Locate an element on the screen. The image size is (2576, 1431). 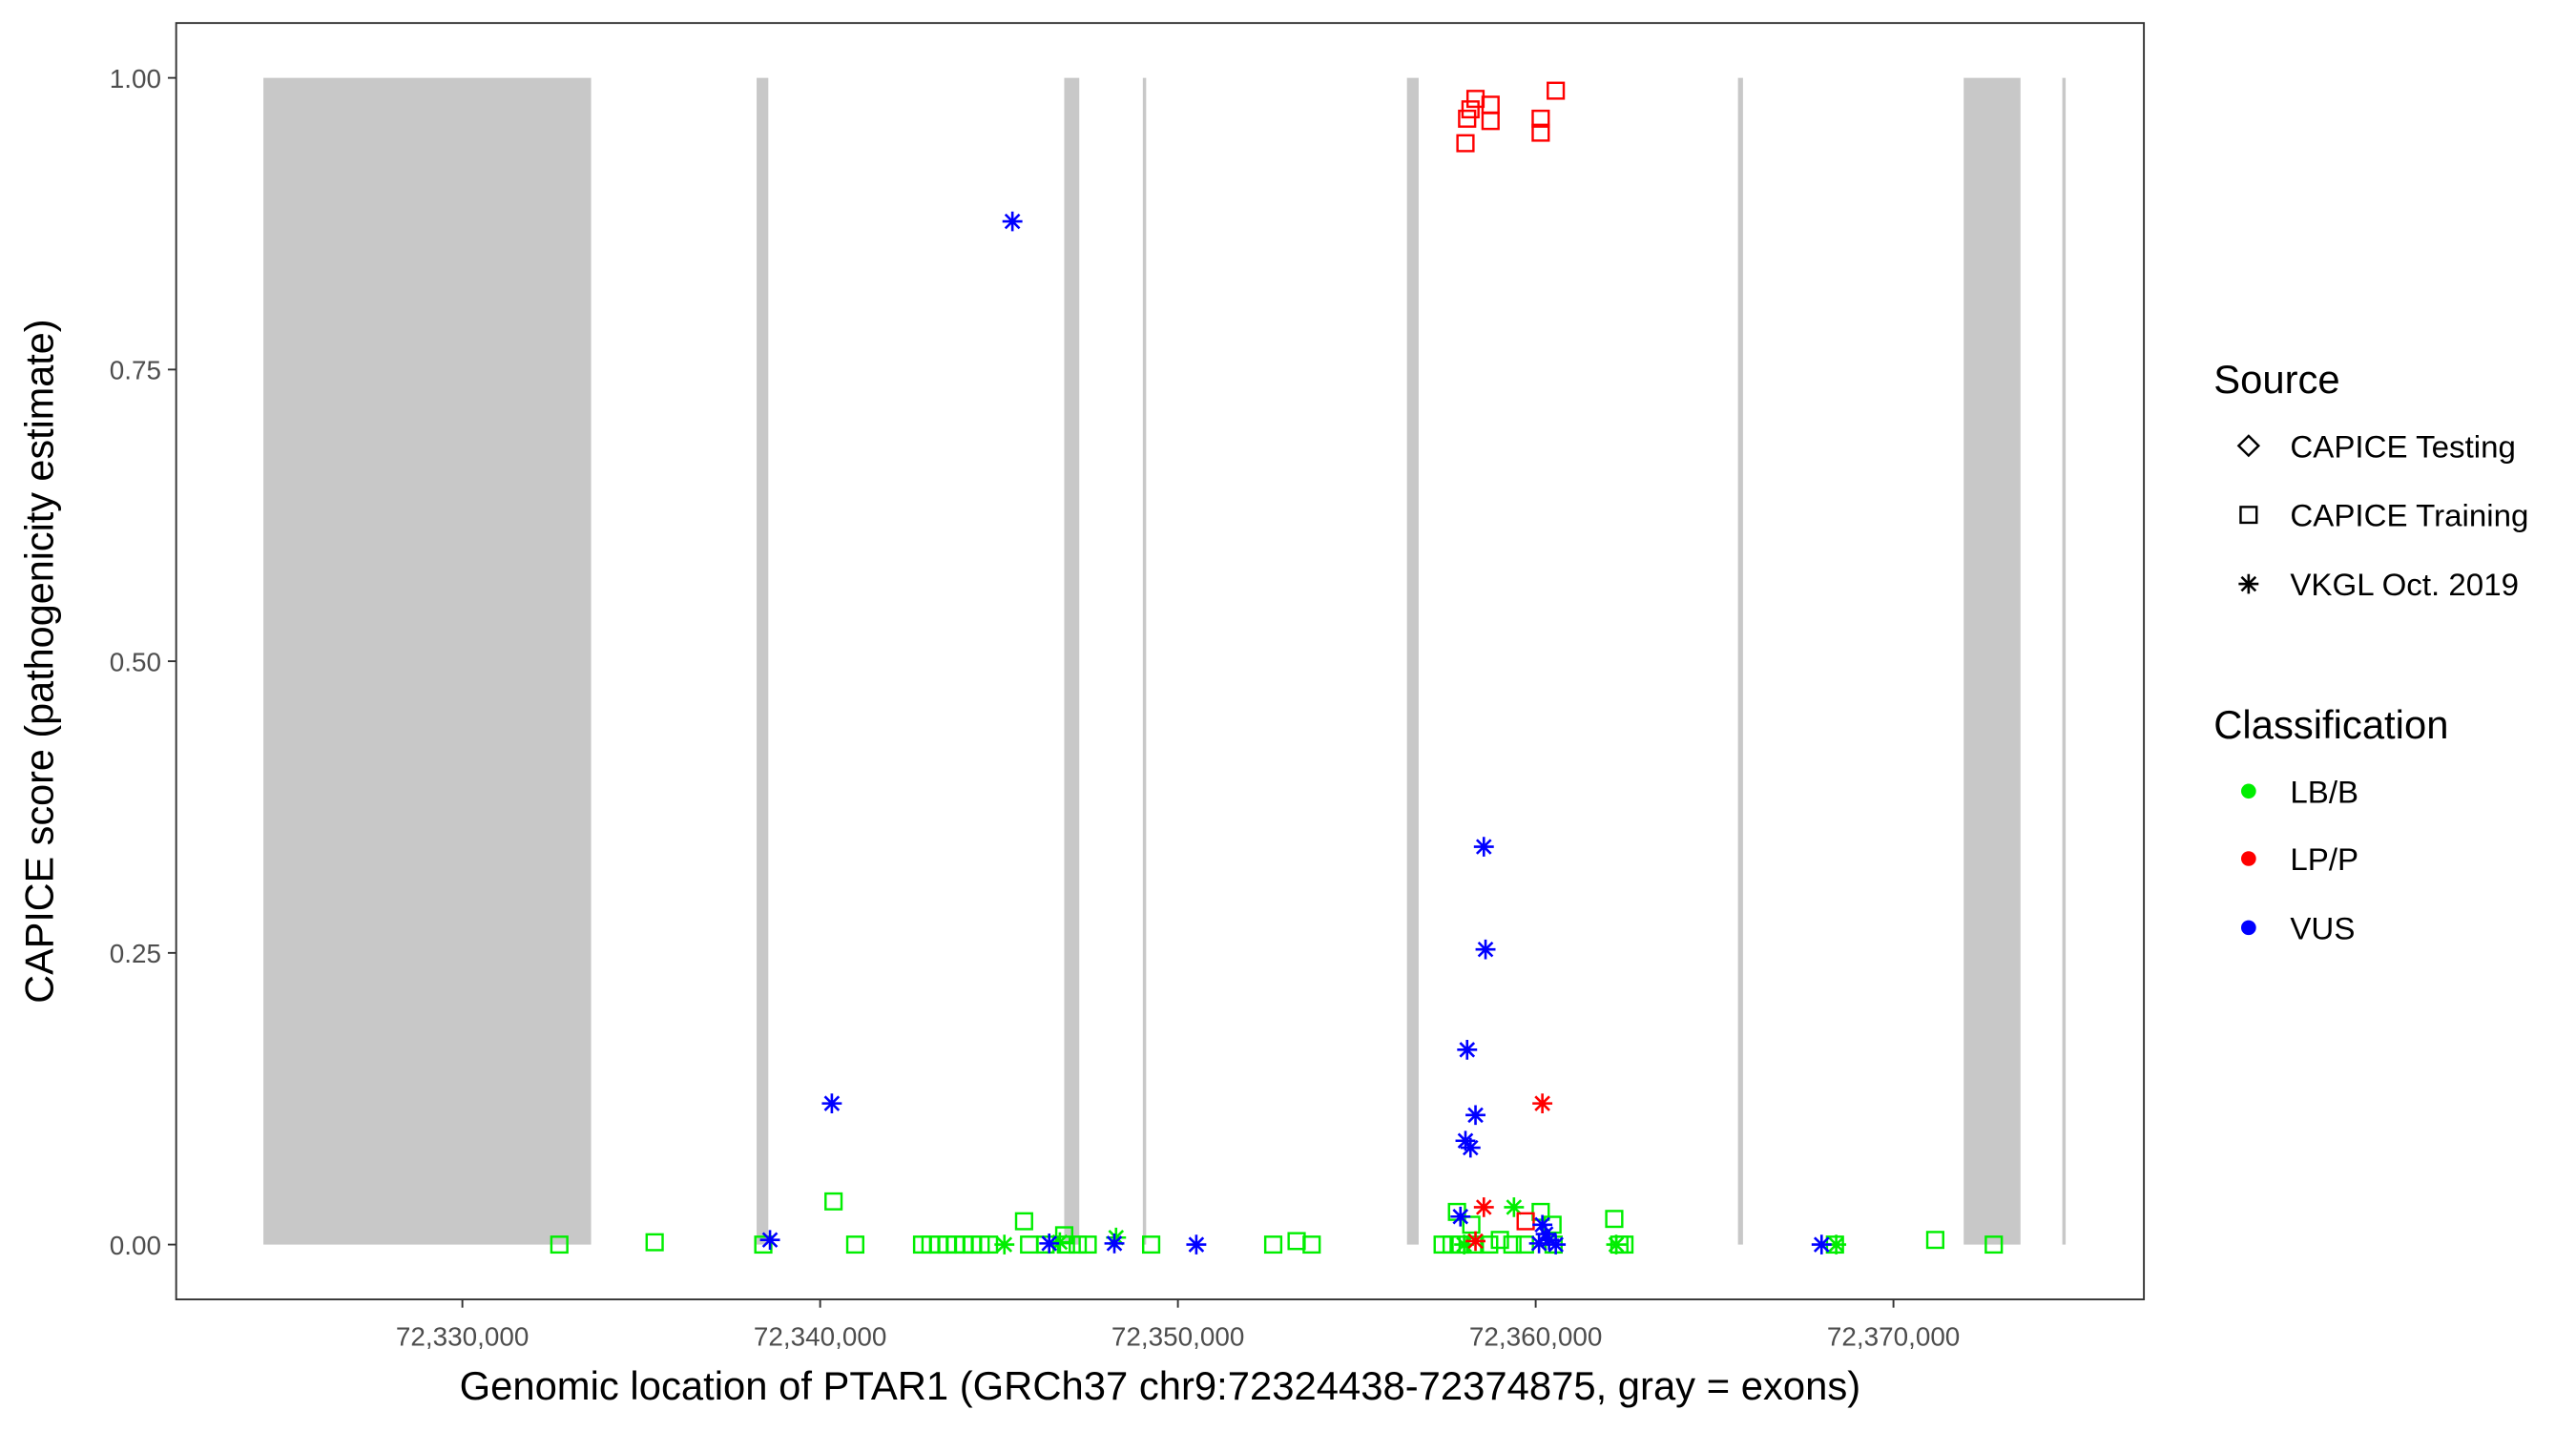
y-tick-label: 0.75 is located at coordinates (135, 370).